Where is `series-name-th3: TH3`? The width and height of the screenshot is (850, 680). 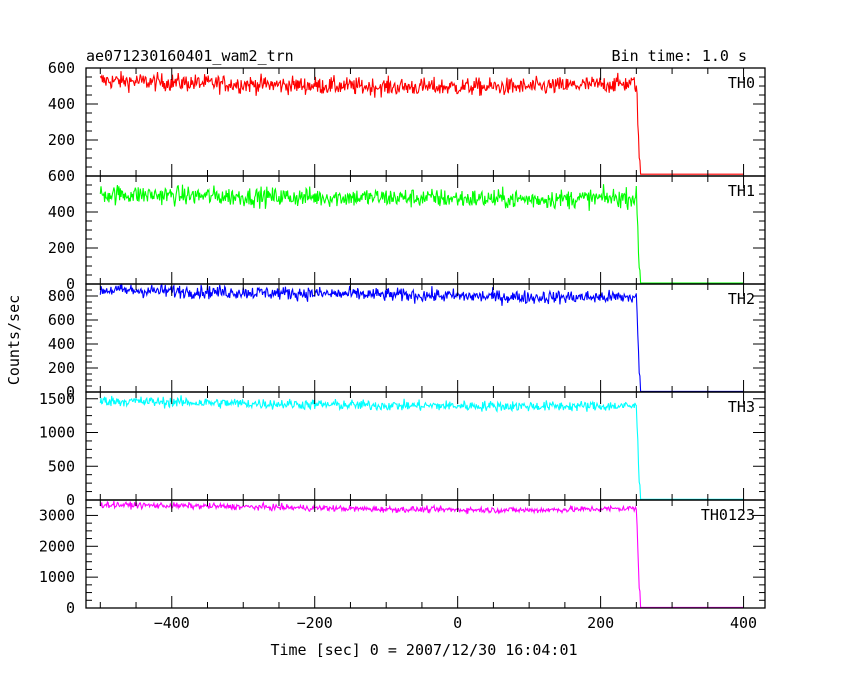 series-name-th3: TH3 is located at coordinates (741, 407).